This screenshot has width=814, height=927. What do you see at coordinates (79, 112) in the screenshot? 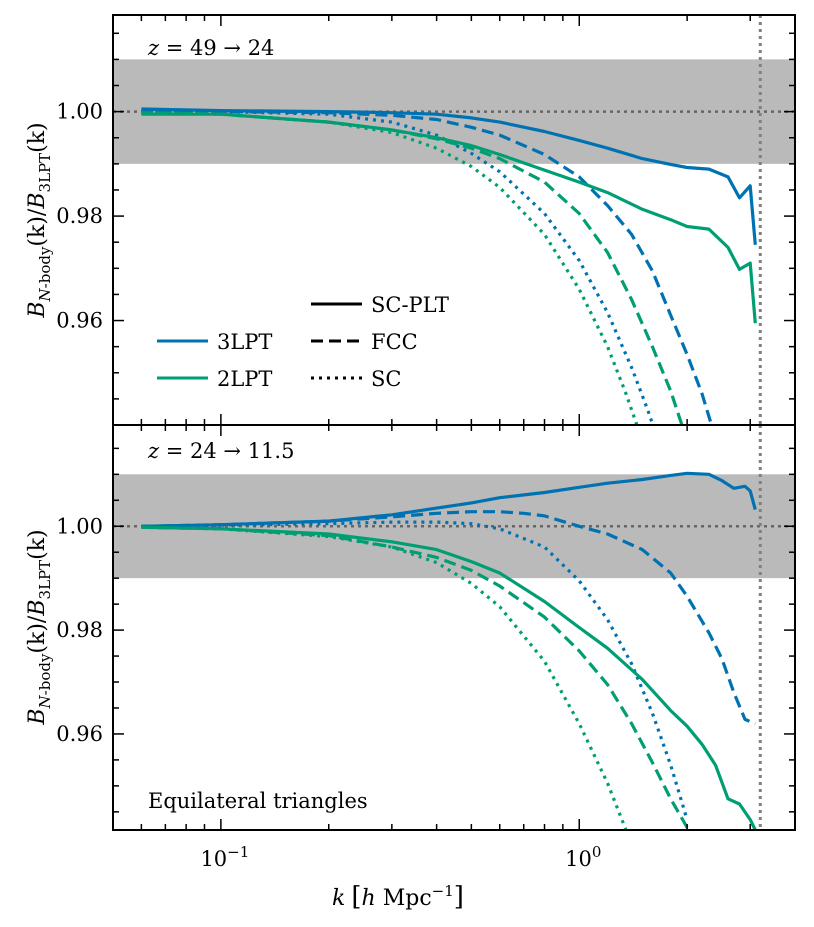
I see `top-y-tick-label: 1.00` at bounding box center [79, 112].